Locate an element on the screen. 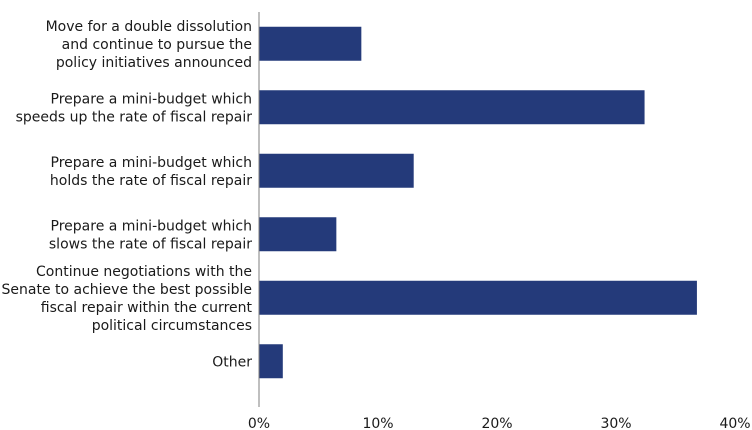 This screenshot has height=430, width=752. category-label-line: Continue negotiations with the is located at coordinates (144, 272).